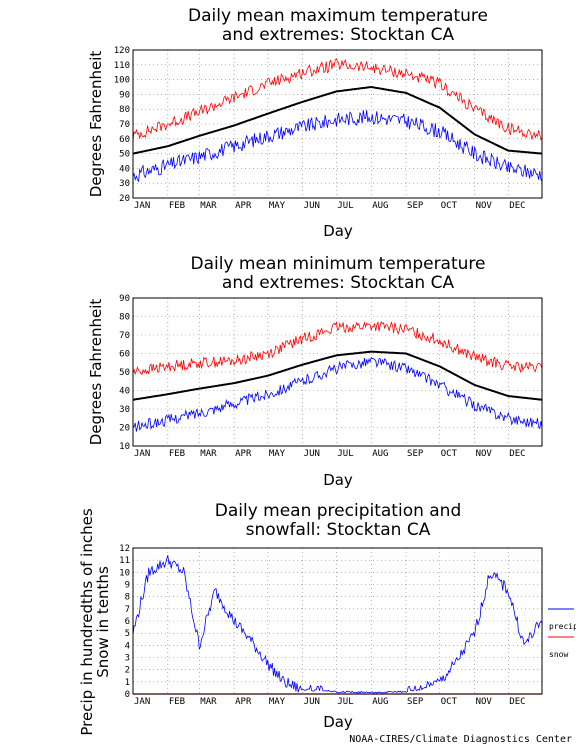 The height and width of the screenshot is (745, 576). I want to click on precip-title-line2: snowfall: Stocktan CA, so click(338, 530).